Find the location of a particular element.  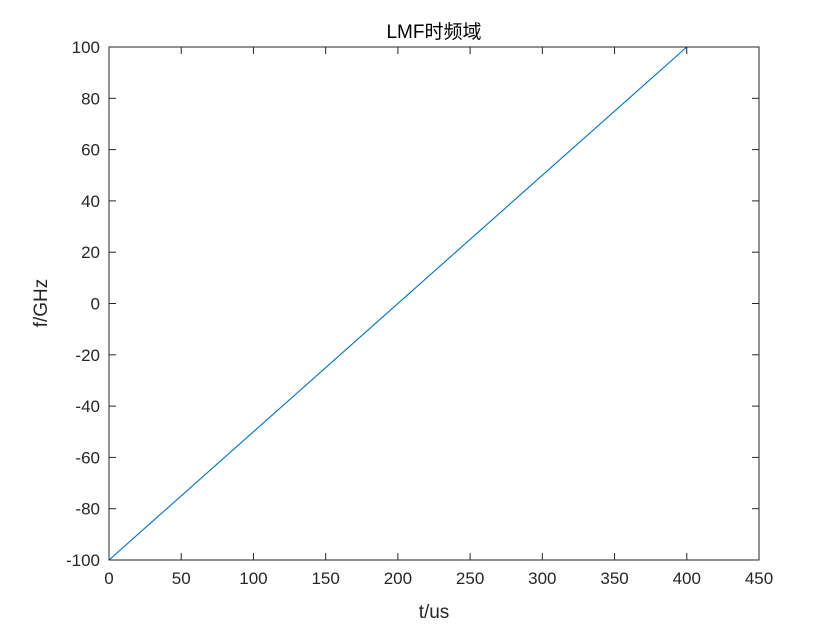

y-tick-label: 40 is located at coordinates (90, 201).